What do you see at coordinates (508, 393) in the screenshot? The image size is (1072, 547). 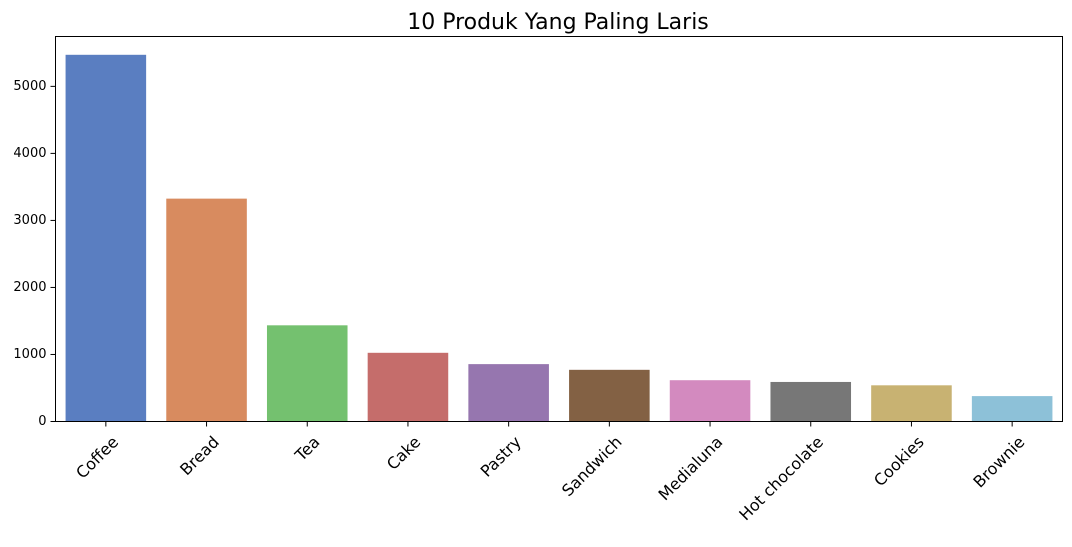 I see `bar-pastry` at bounding box center [508, 393].